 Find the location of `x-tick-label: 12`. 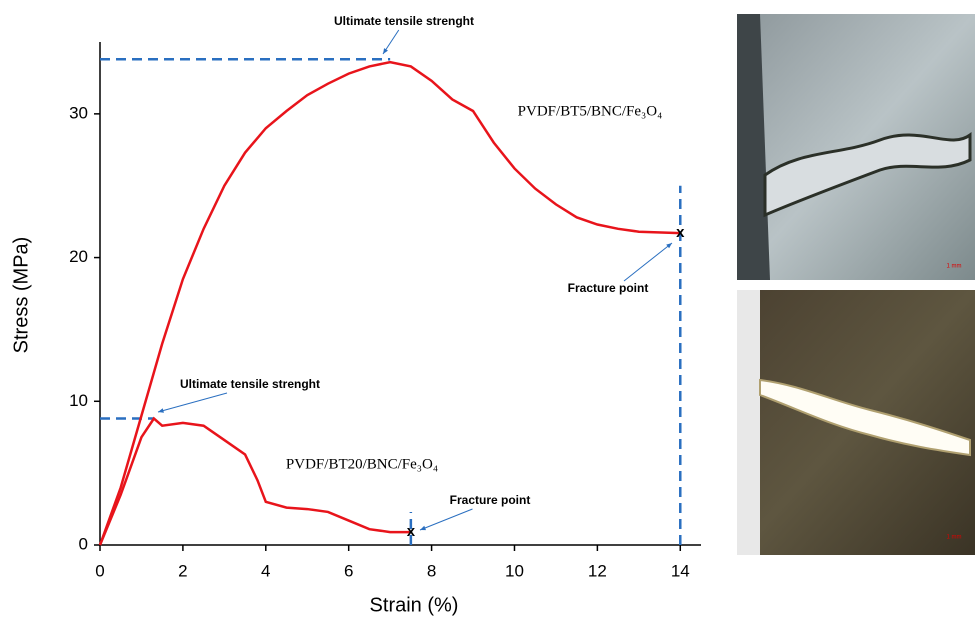

x-tick-label: 12 is located at coordinates (597, 570).